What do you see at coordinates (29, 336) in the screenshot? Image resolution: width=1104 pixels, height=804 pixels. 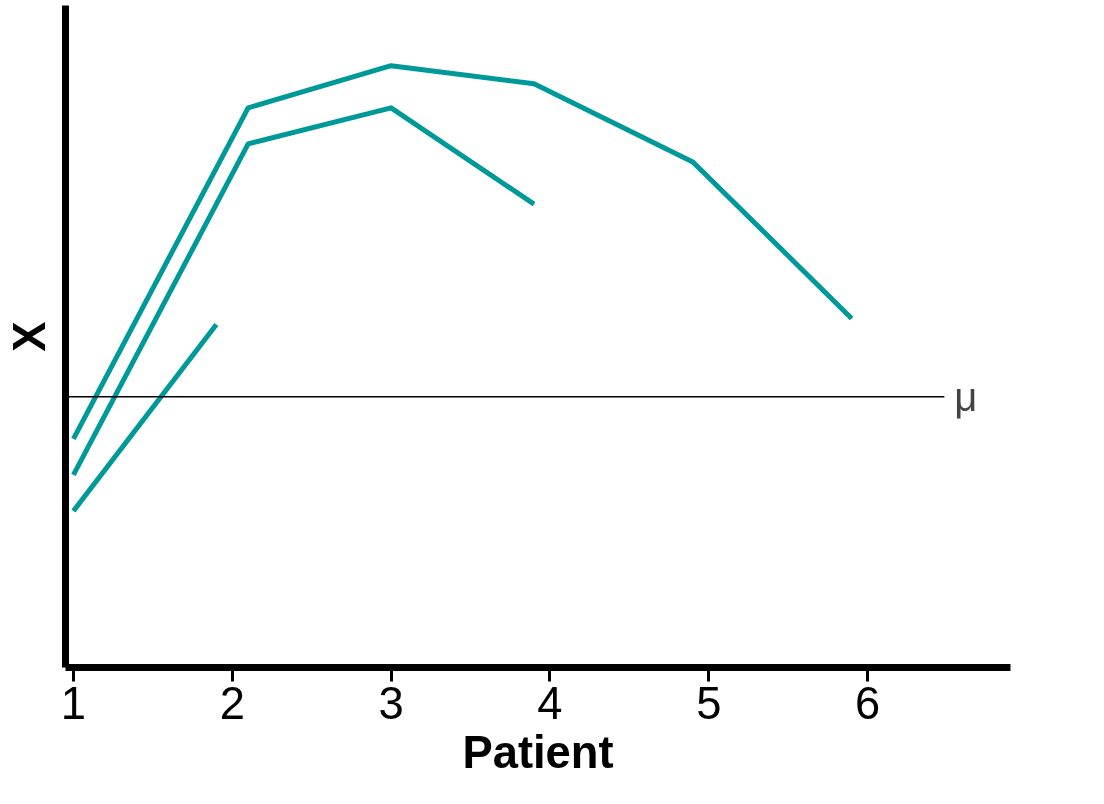 I see `y-axis-title: X` at bounding box center [29, 336].